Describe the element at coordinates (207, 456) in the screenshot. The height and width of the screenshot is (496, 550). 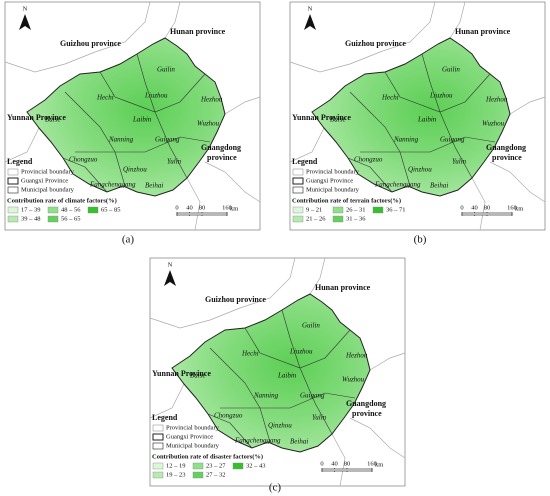
I see `legend-classes-title: Contribution rate of disaster factors(%)` at that location.